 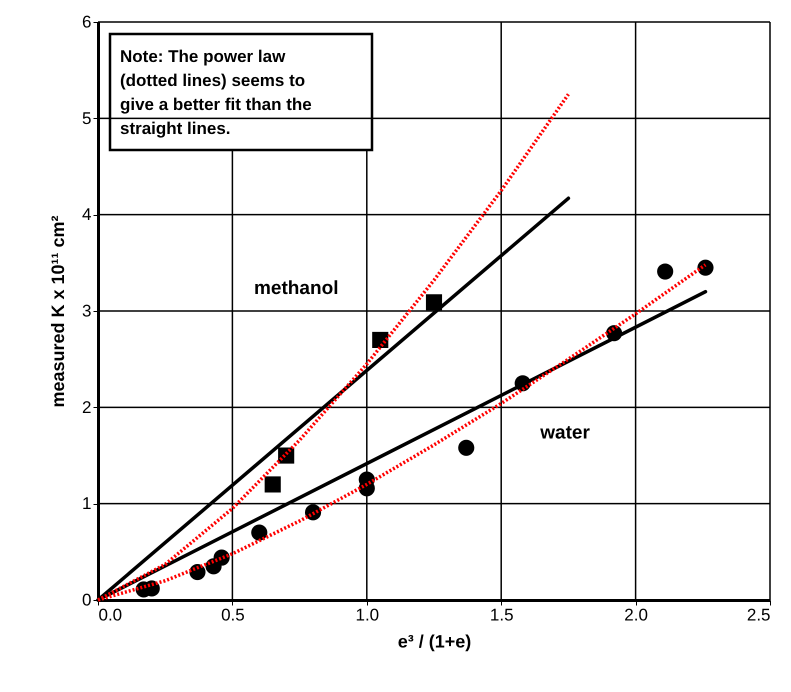 I want to click on y-tick-label: 0, so click(x=87, y=600).